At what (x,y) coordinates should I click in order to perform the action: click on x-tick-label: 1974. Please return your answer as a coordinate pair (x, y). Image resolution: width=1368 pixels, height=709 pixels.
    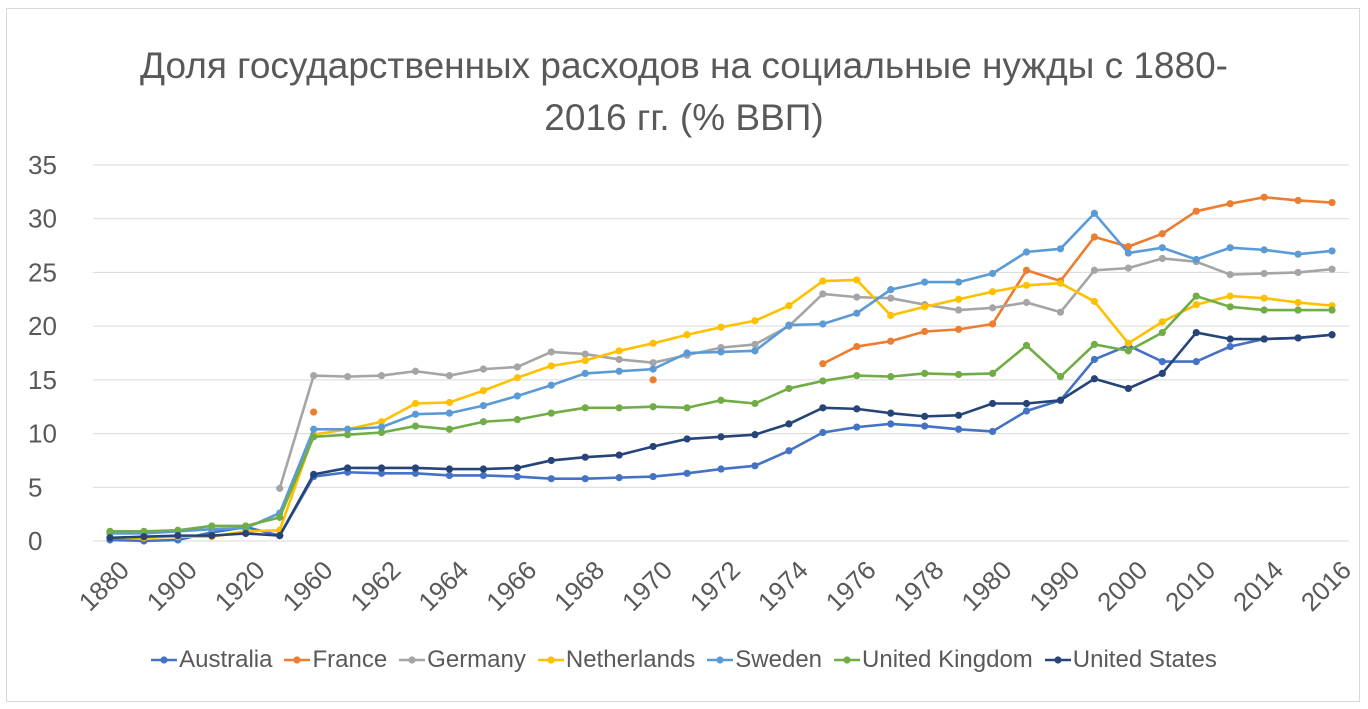
    Looking at the image, I should click on (783, 586).